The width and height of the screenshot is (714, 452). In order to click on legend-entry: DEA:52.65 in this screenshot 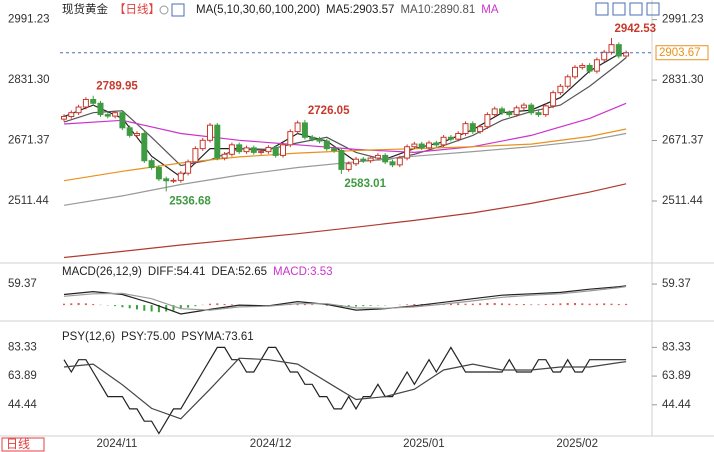, I will do `click(239, 272)`.